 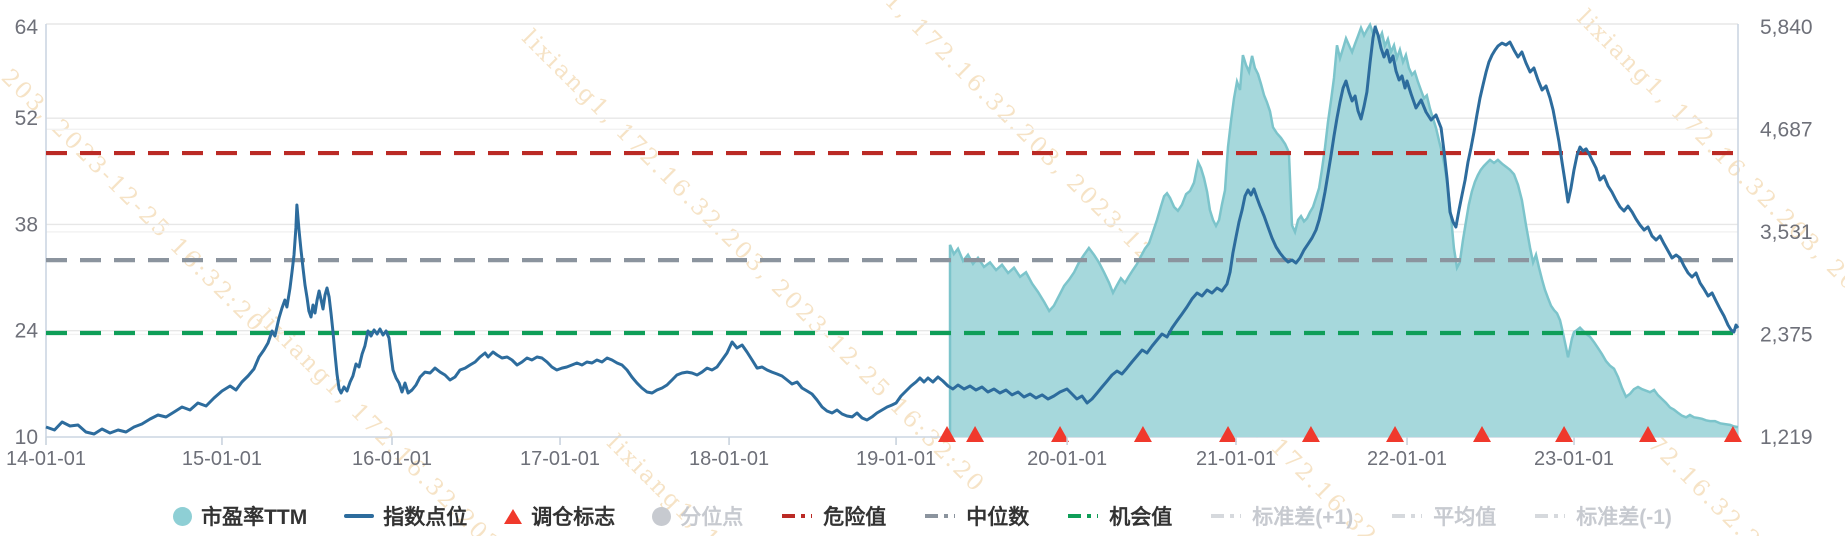 I want to click on legend-item-调仓标志: 调仓标志, so click(x=559, y=516).